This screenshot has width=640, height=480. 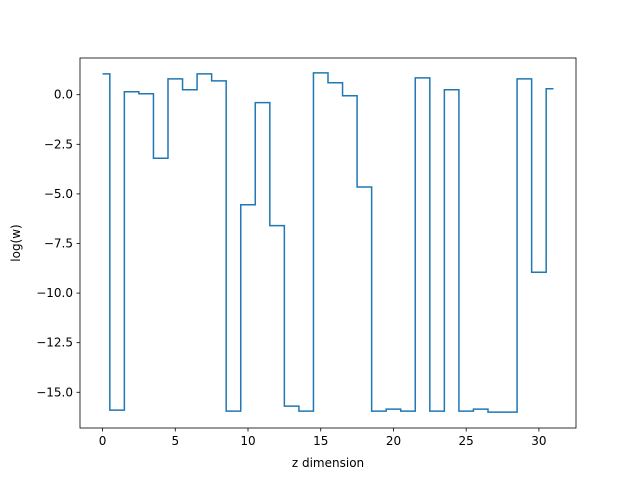 What do you see at coordinates (247, 441) in the screenshot?
I see `x-tick-label: 10` at bounding box center [247, 441].